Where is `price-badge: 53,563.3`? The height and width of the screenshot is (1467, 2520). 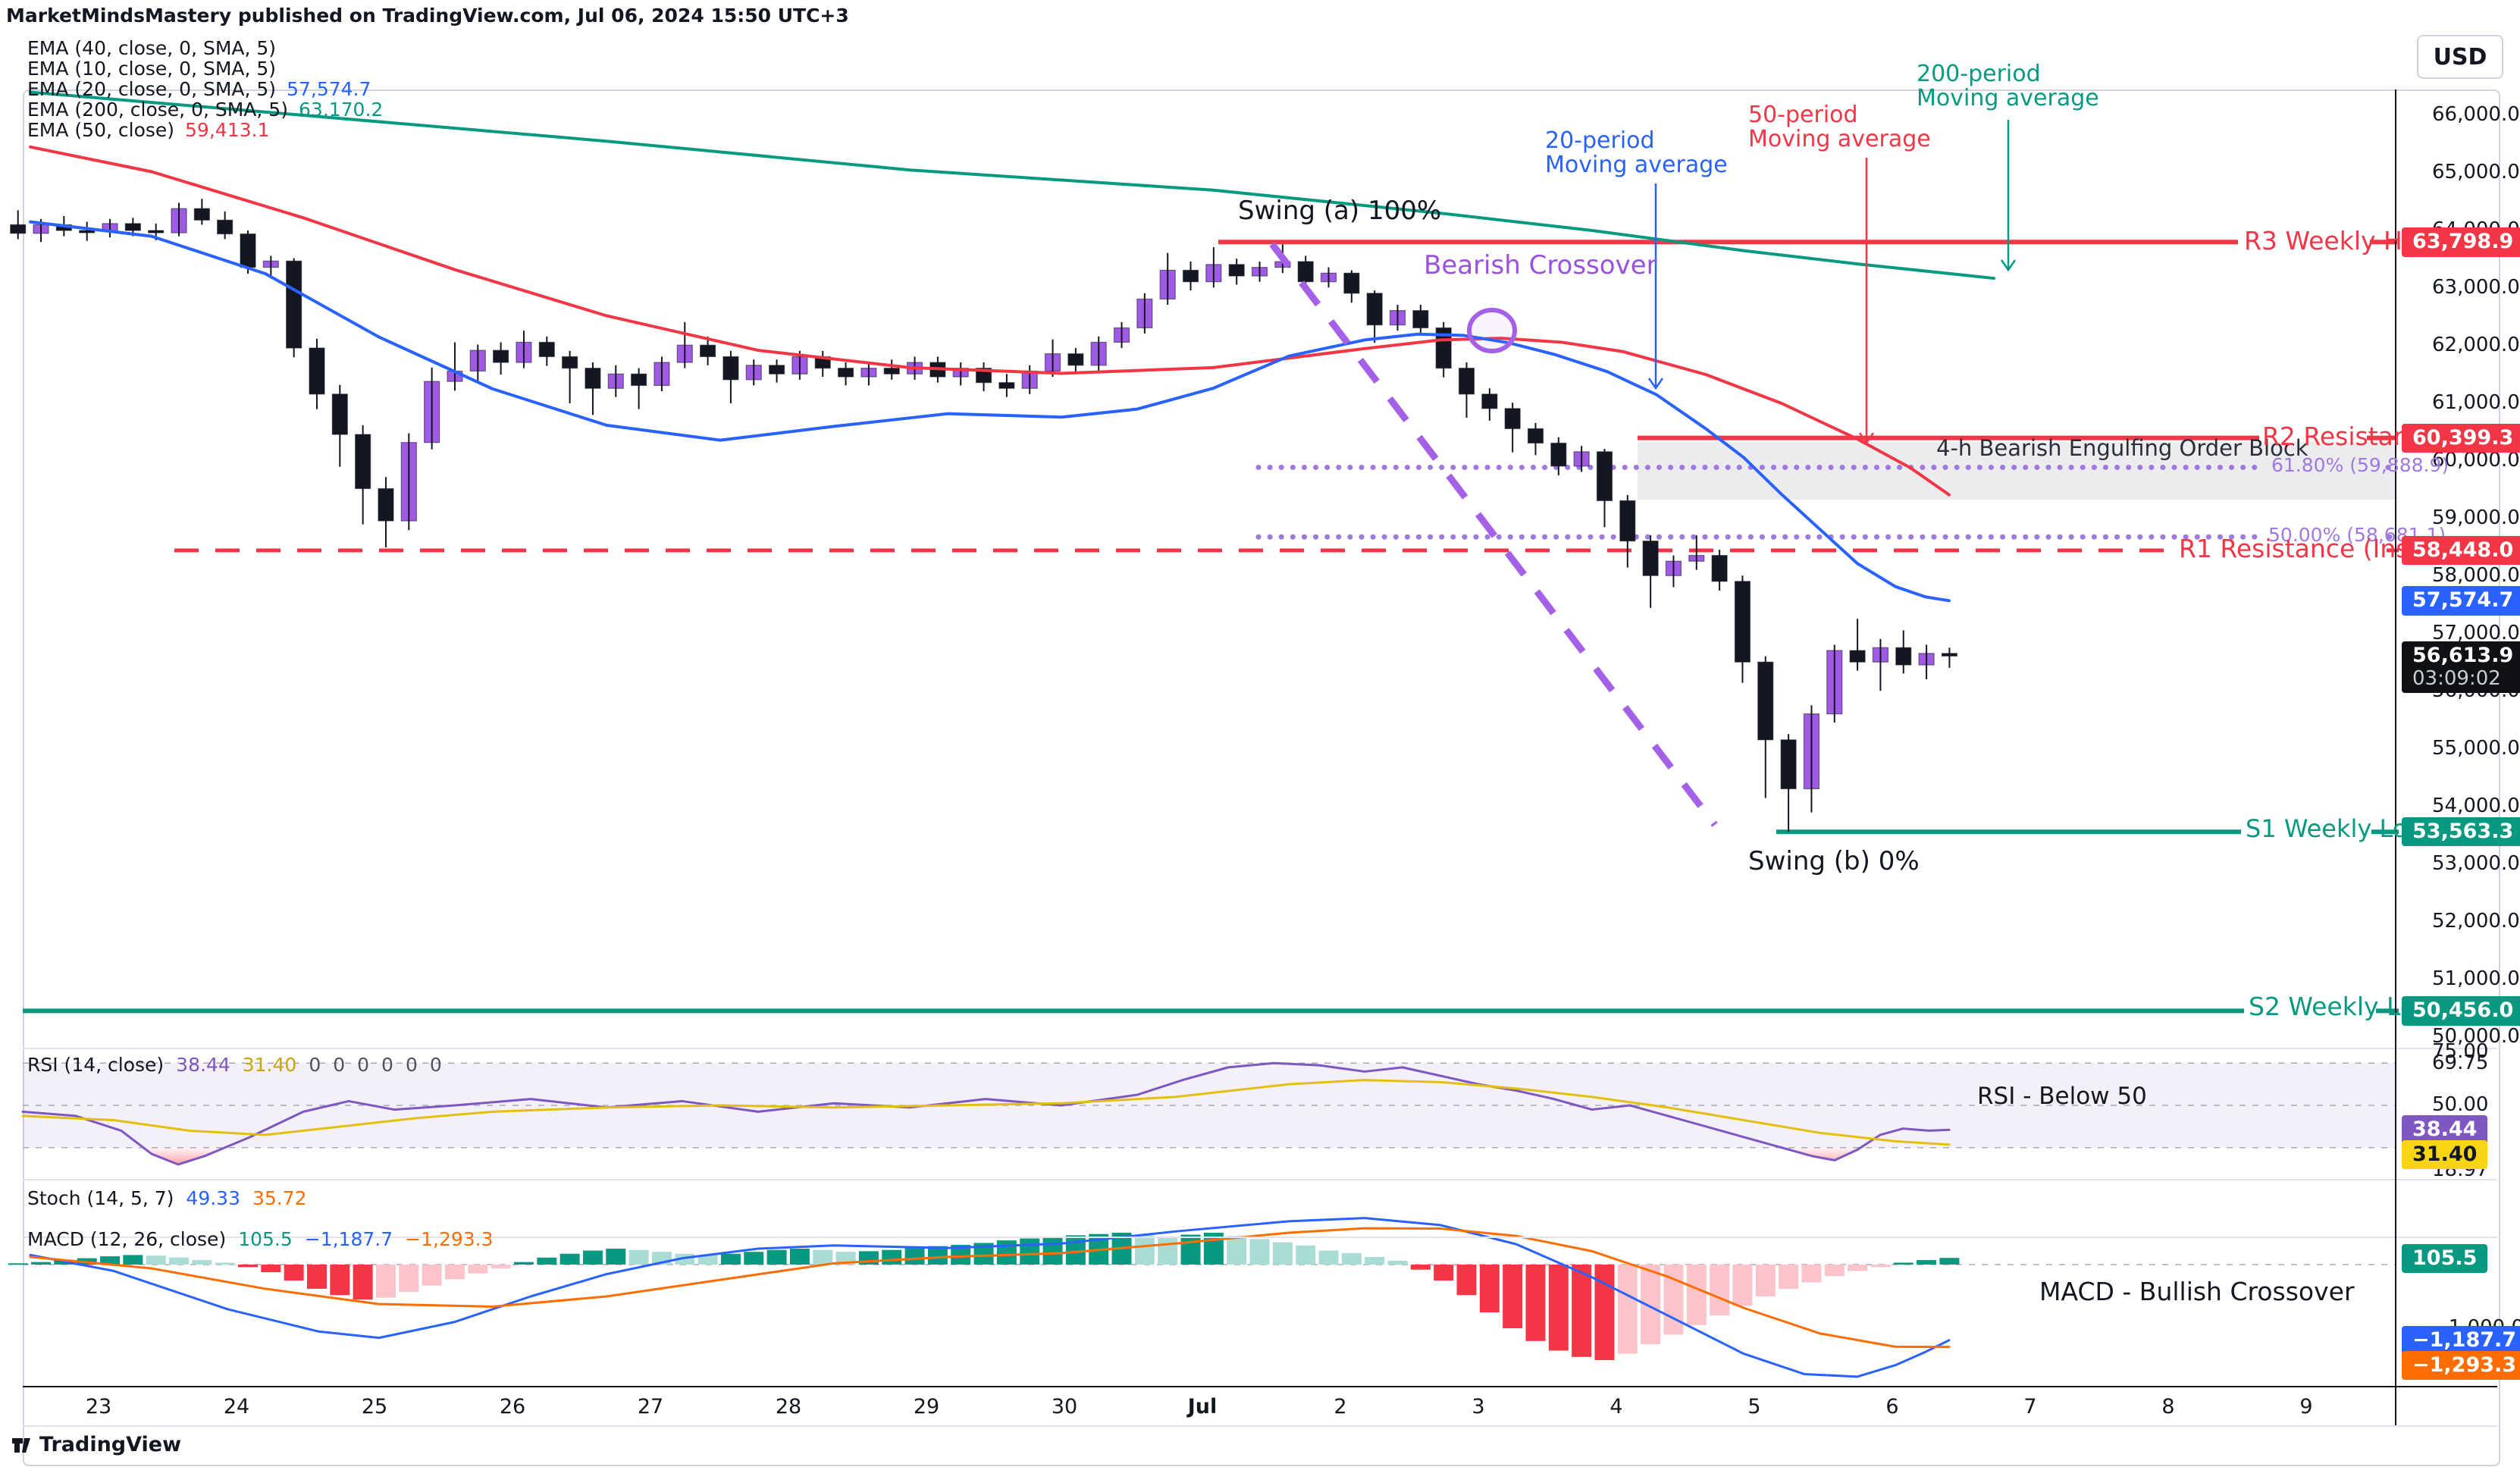
price-badge: 53,563.3 is located at coordinates (2461, 832).